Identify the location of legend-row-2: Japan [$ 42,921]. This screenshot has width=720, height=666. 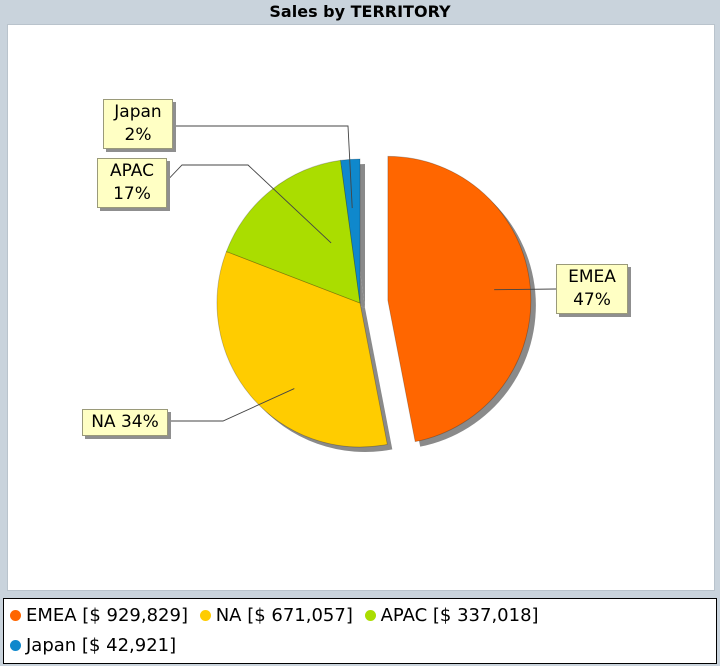
(96, 646).